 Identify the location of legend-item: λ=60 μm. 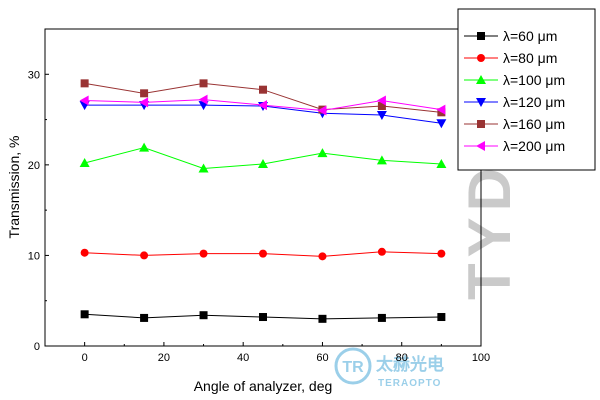
(510, 36).